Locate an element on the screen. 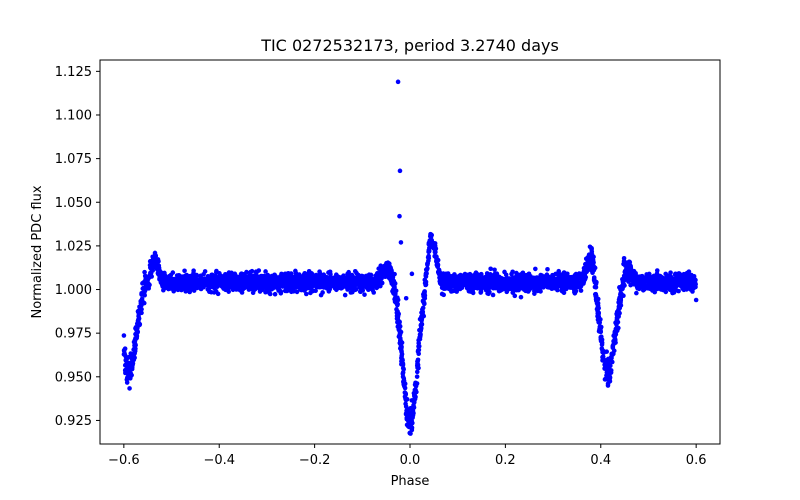 The height and width of the screenshot is (500, 800). y-tick-label: 1.100 is located at coordinates (73, 115).